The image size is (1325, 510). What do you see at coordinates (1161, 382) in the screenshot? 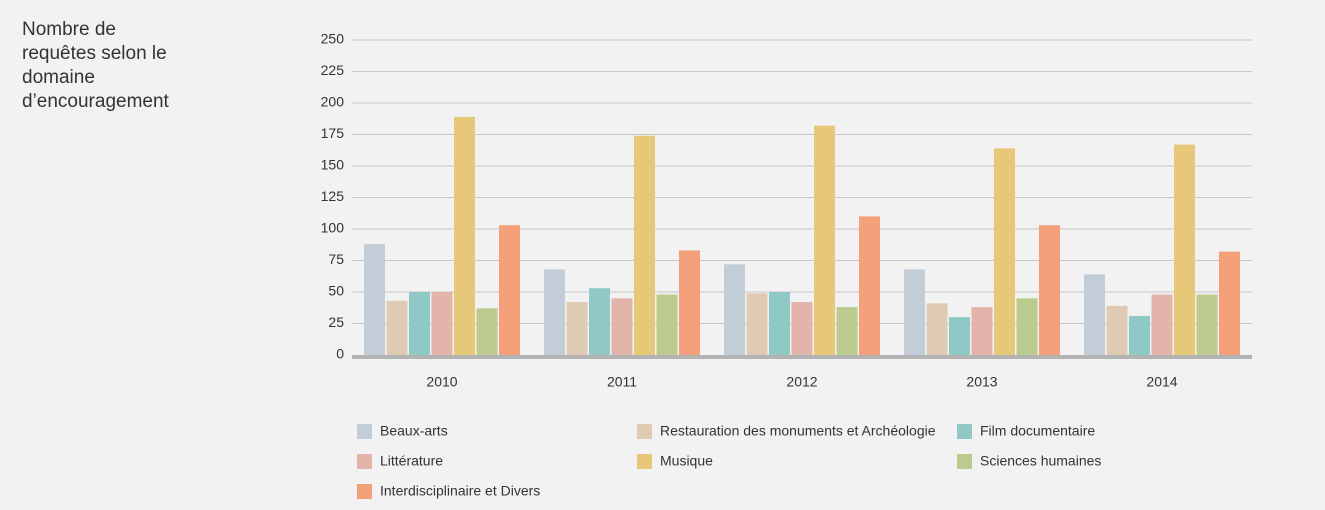
I see `x-tick-label: 2014` at bounding box center [1161, 382].